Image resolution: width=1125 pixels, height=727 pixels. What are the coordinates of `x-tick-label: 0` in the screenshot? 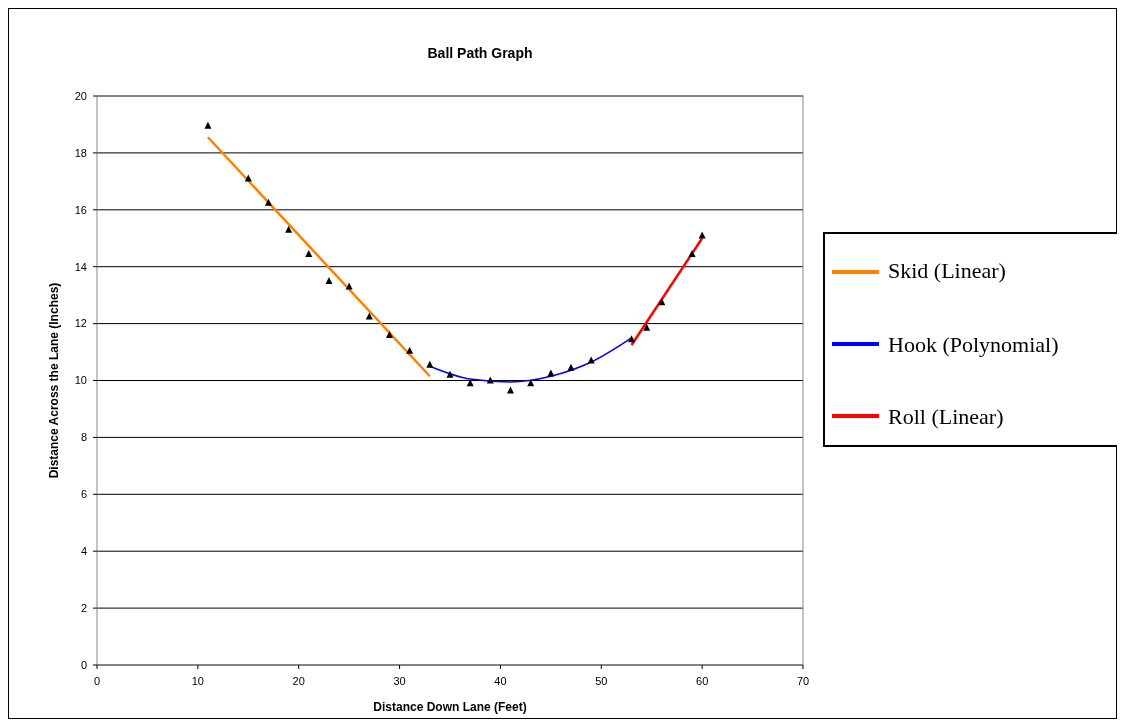 It's located at (97, 681).